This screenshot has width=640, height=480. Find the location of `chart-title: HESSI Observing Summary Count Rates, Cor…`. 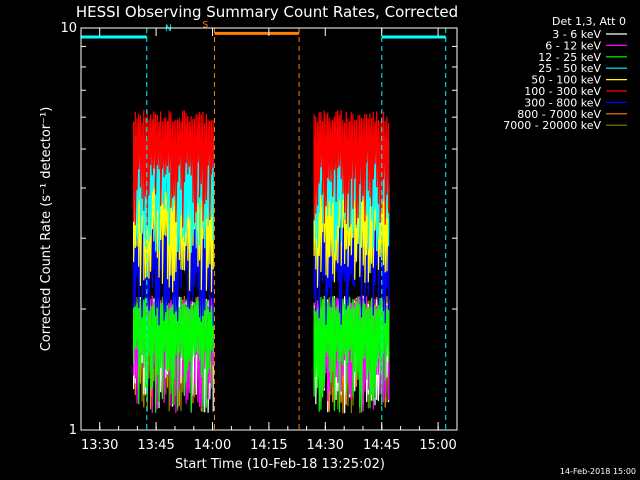

chart-title: HESSI Observing Summary Count Rates, Cor… is located at coordinates (267, 12).